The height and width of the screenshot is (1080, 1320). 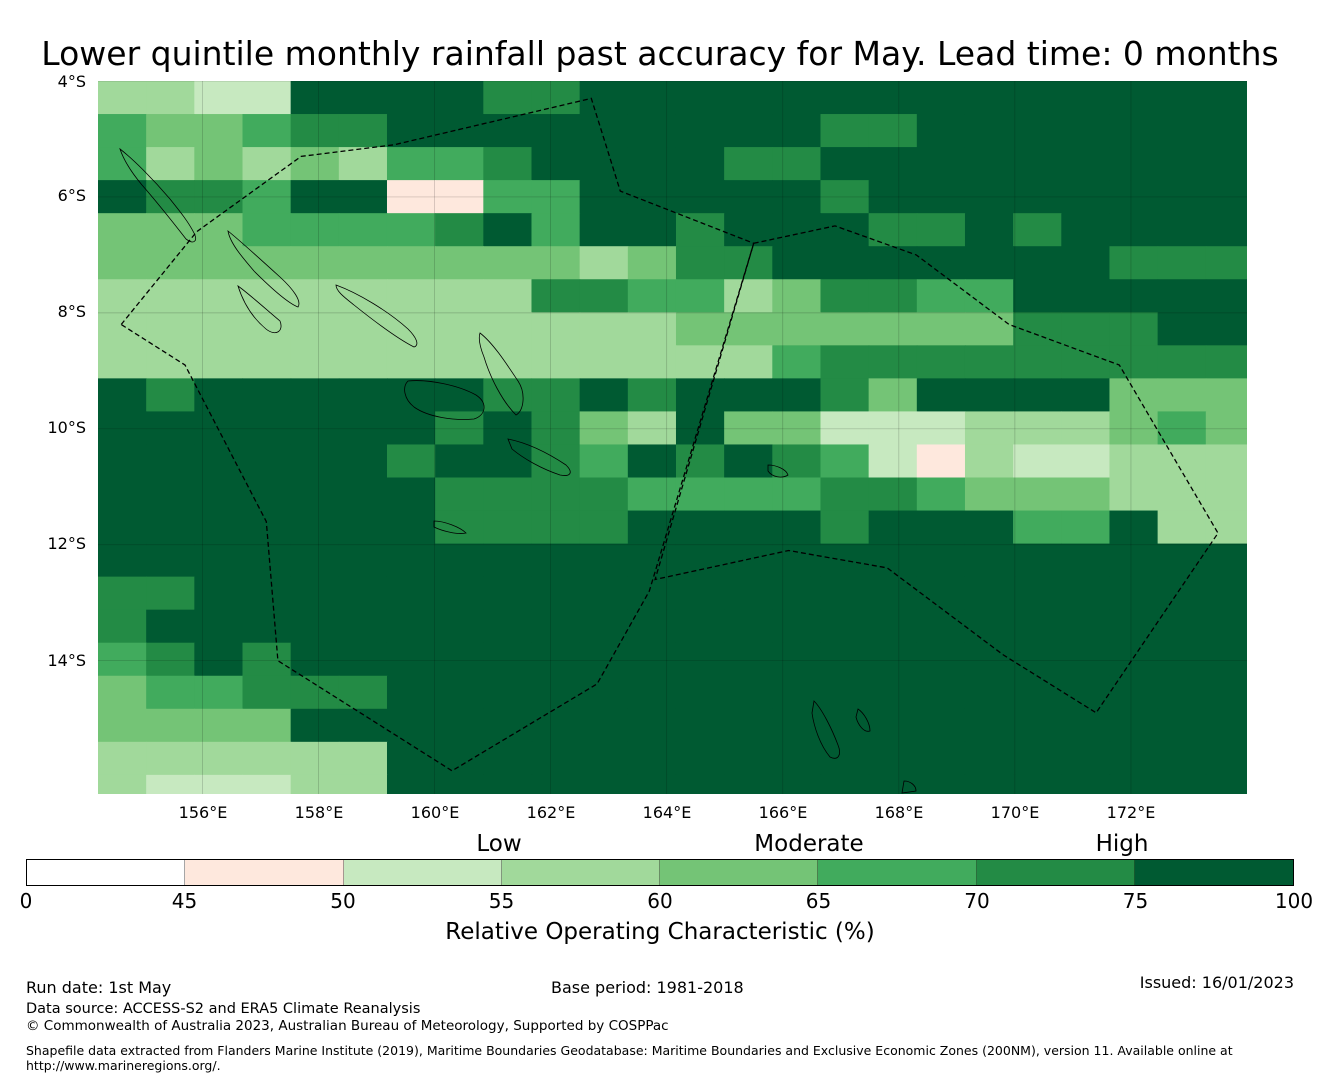 What do you see at coordinates (66, 660) in the screenshot?
I see `lat-label-14s: 14°S` at bounding box center [66, 660].